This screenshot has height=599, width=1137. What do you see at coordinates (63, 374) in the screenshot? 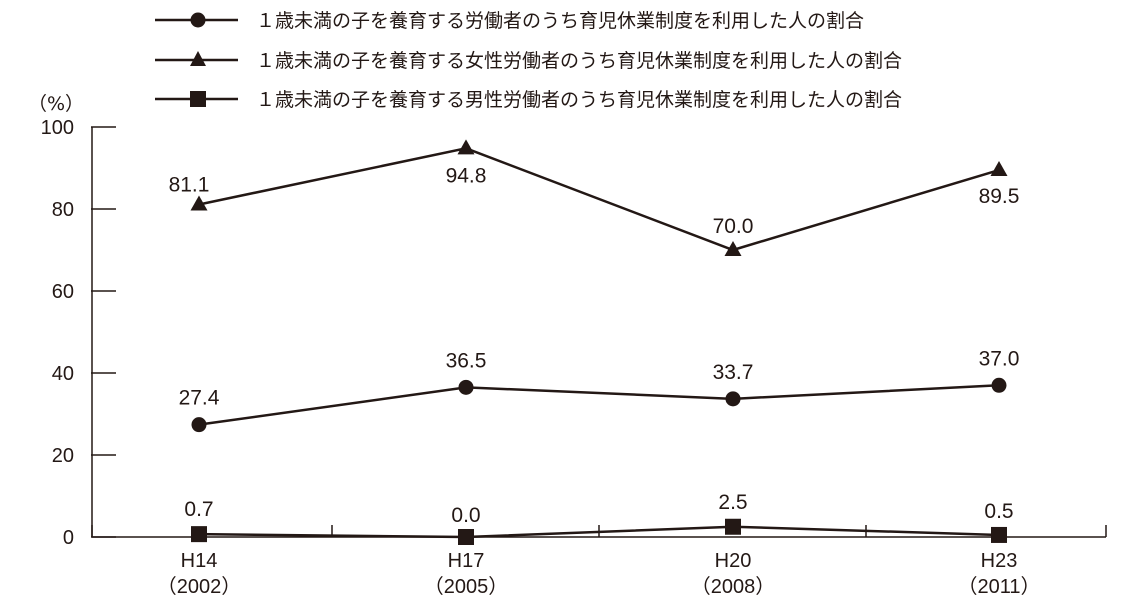
I see `y-tick-label: 40` at bounding box center [63, 374].